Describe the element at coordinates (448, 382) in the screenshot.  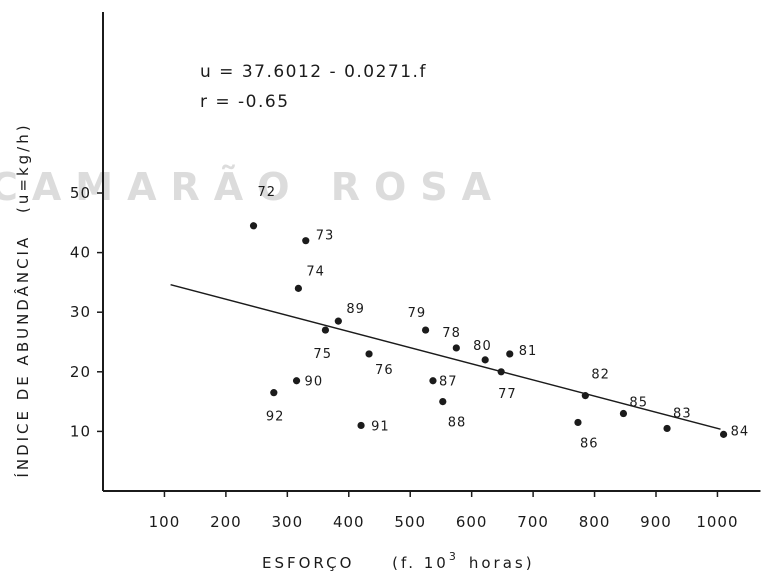
I see `point-label: 87` at that location.